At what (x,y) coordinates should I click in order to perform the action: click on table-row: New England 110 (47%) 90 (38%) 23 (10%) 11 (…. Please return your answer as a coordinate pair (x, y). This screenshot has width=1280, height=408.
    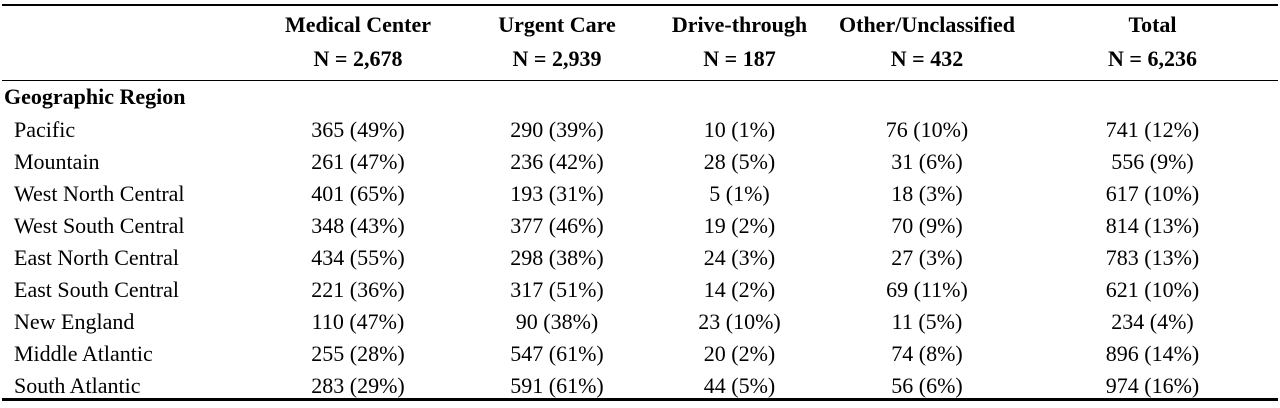
    Looking at the image, I should click on (640, 322).